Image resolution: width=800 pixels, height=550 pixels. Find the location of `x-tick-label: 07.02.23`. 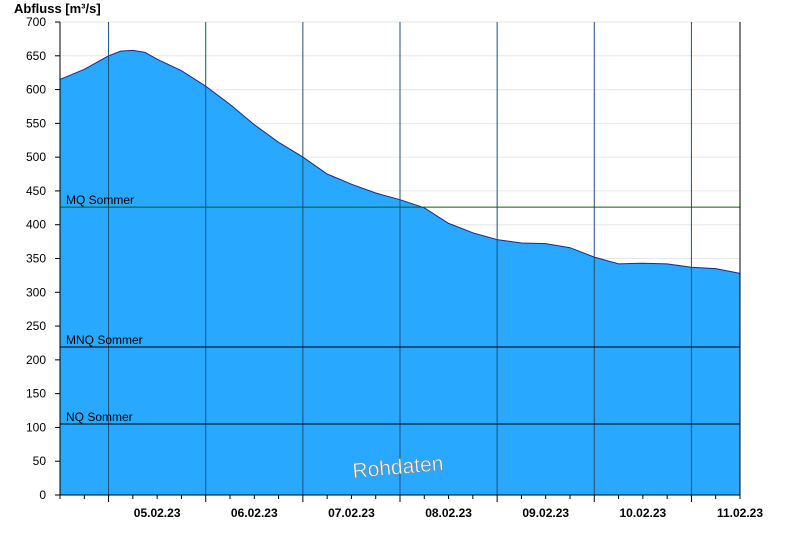

x-tick-label: 07.02.23 is located at coordinates (351, 513).